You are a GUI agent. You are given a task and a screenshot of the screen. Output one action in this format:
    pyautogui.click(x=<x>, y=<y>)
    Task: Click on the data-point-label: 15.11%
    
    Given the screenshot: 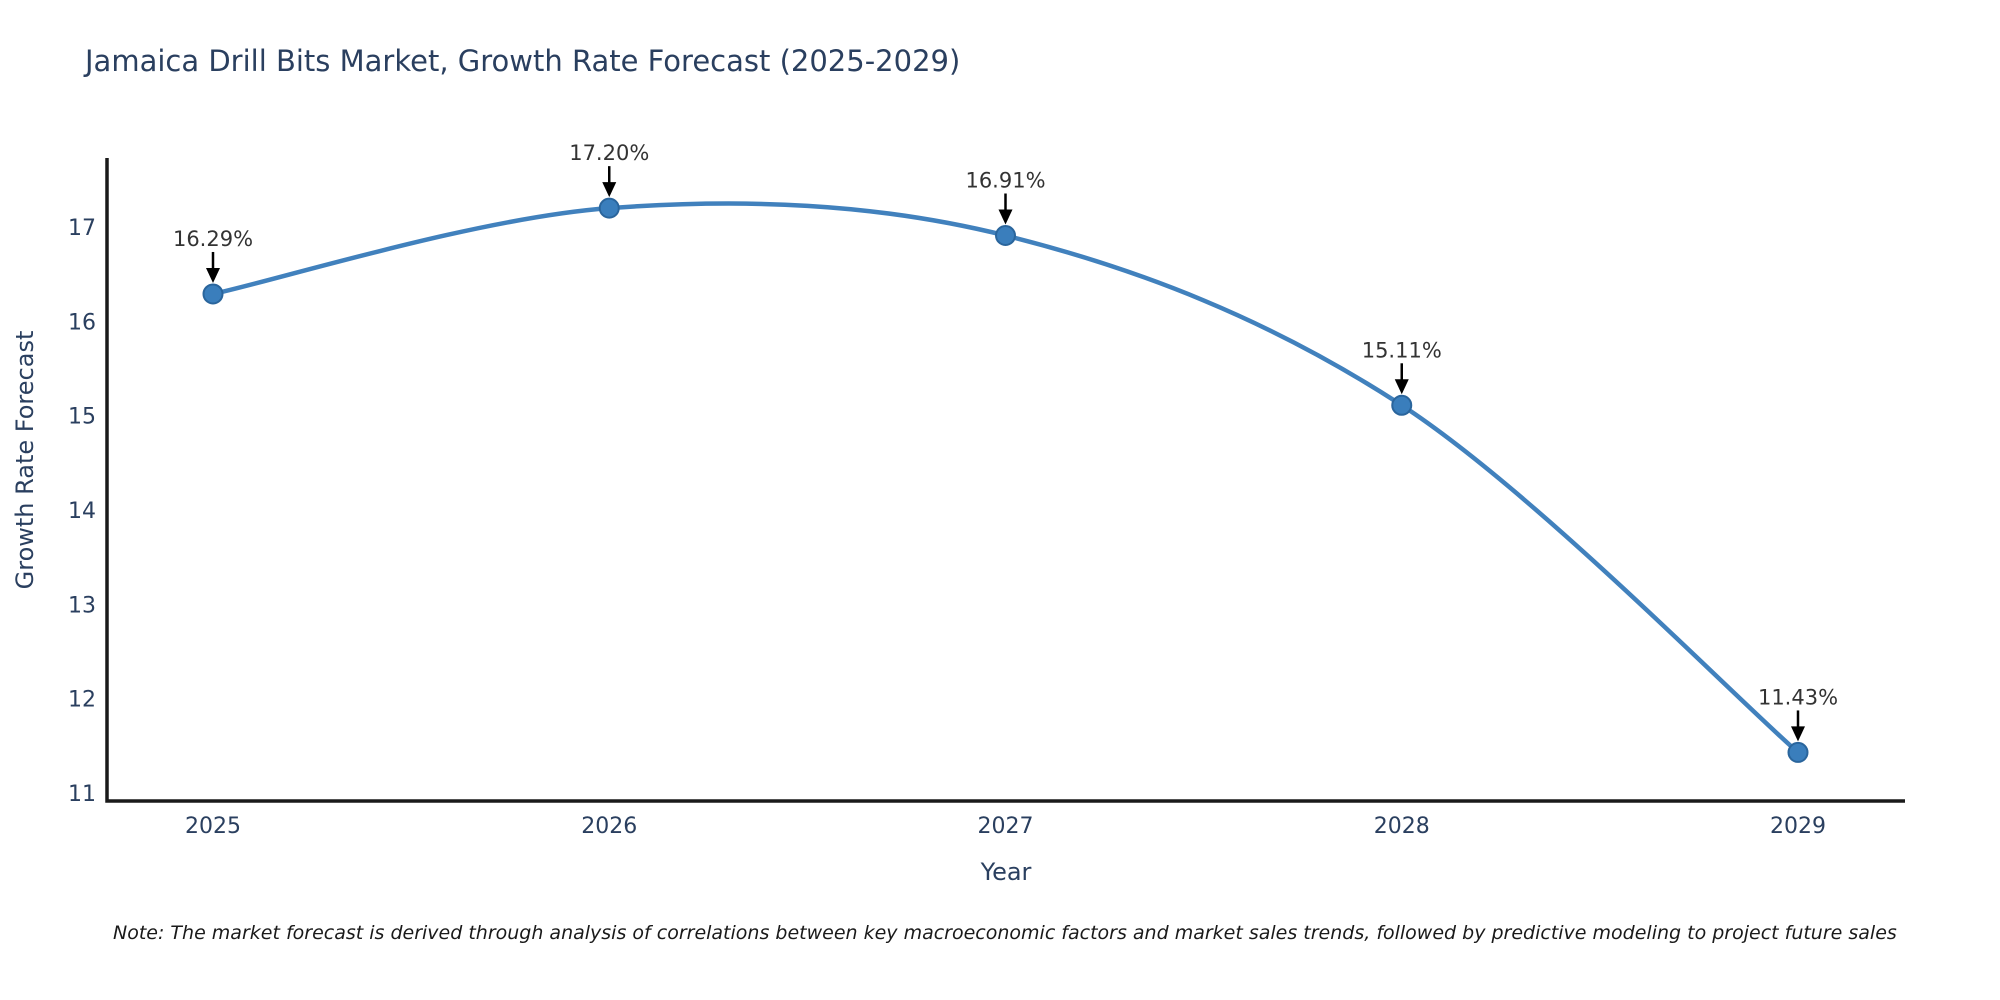 What is the action you would take?
    pyautogui.click(x=1402, y=350)
    